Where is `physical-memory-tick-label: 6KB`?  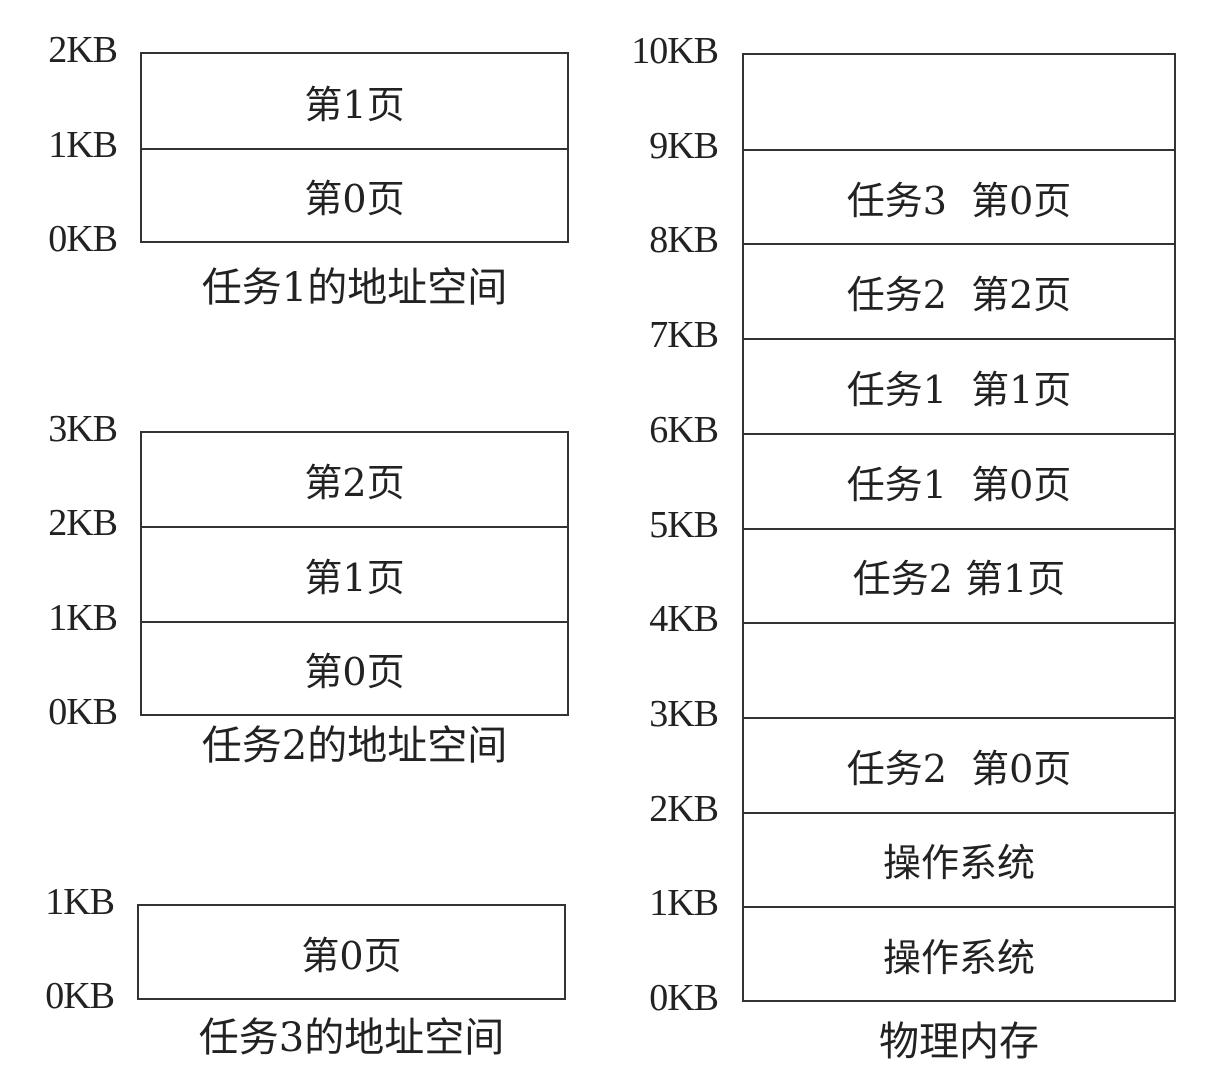
physical-memory-tick-label: 6KB is located at coordinates (684, 429).